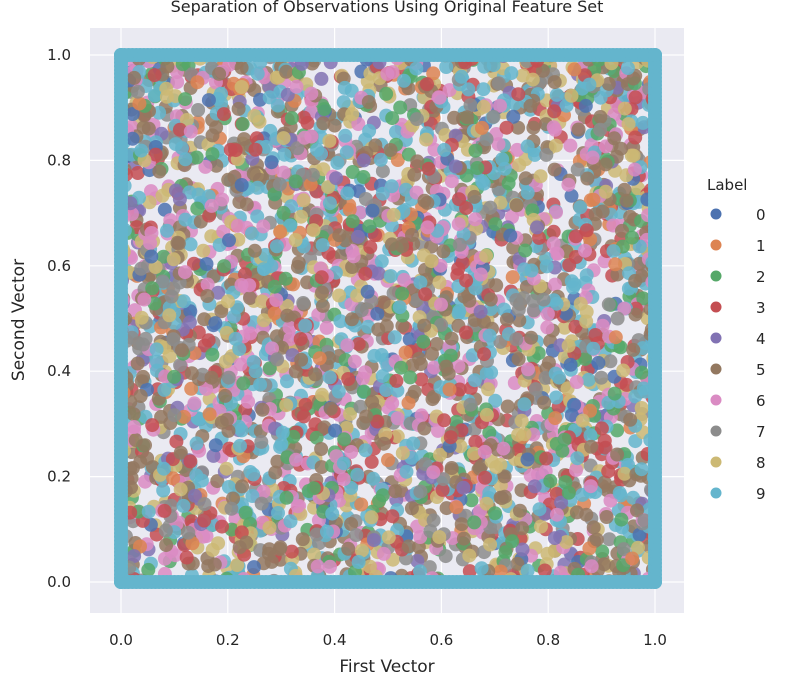 The image size is (785, 676). Describe the element at coordinates (388, 640) in the screenshot. I see `x-tick-labels: 0.0 0.2 0.4 0.6 0.8 1.0` at that location.